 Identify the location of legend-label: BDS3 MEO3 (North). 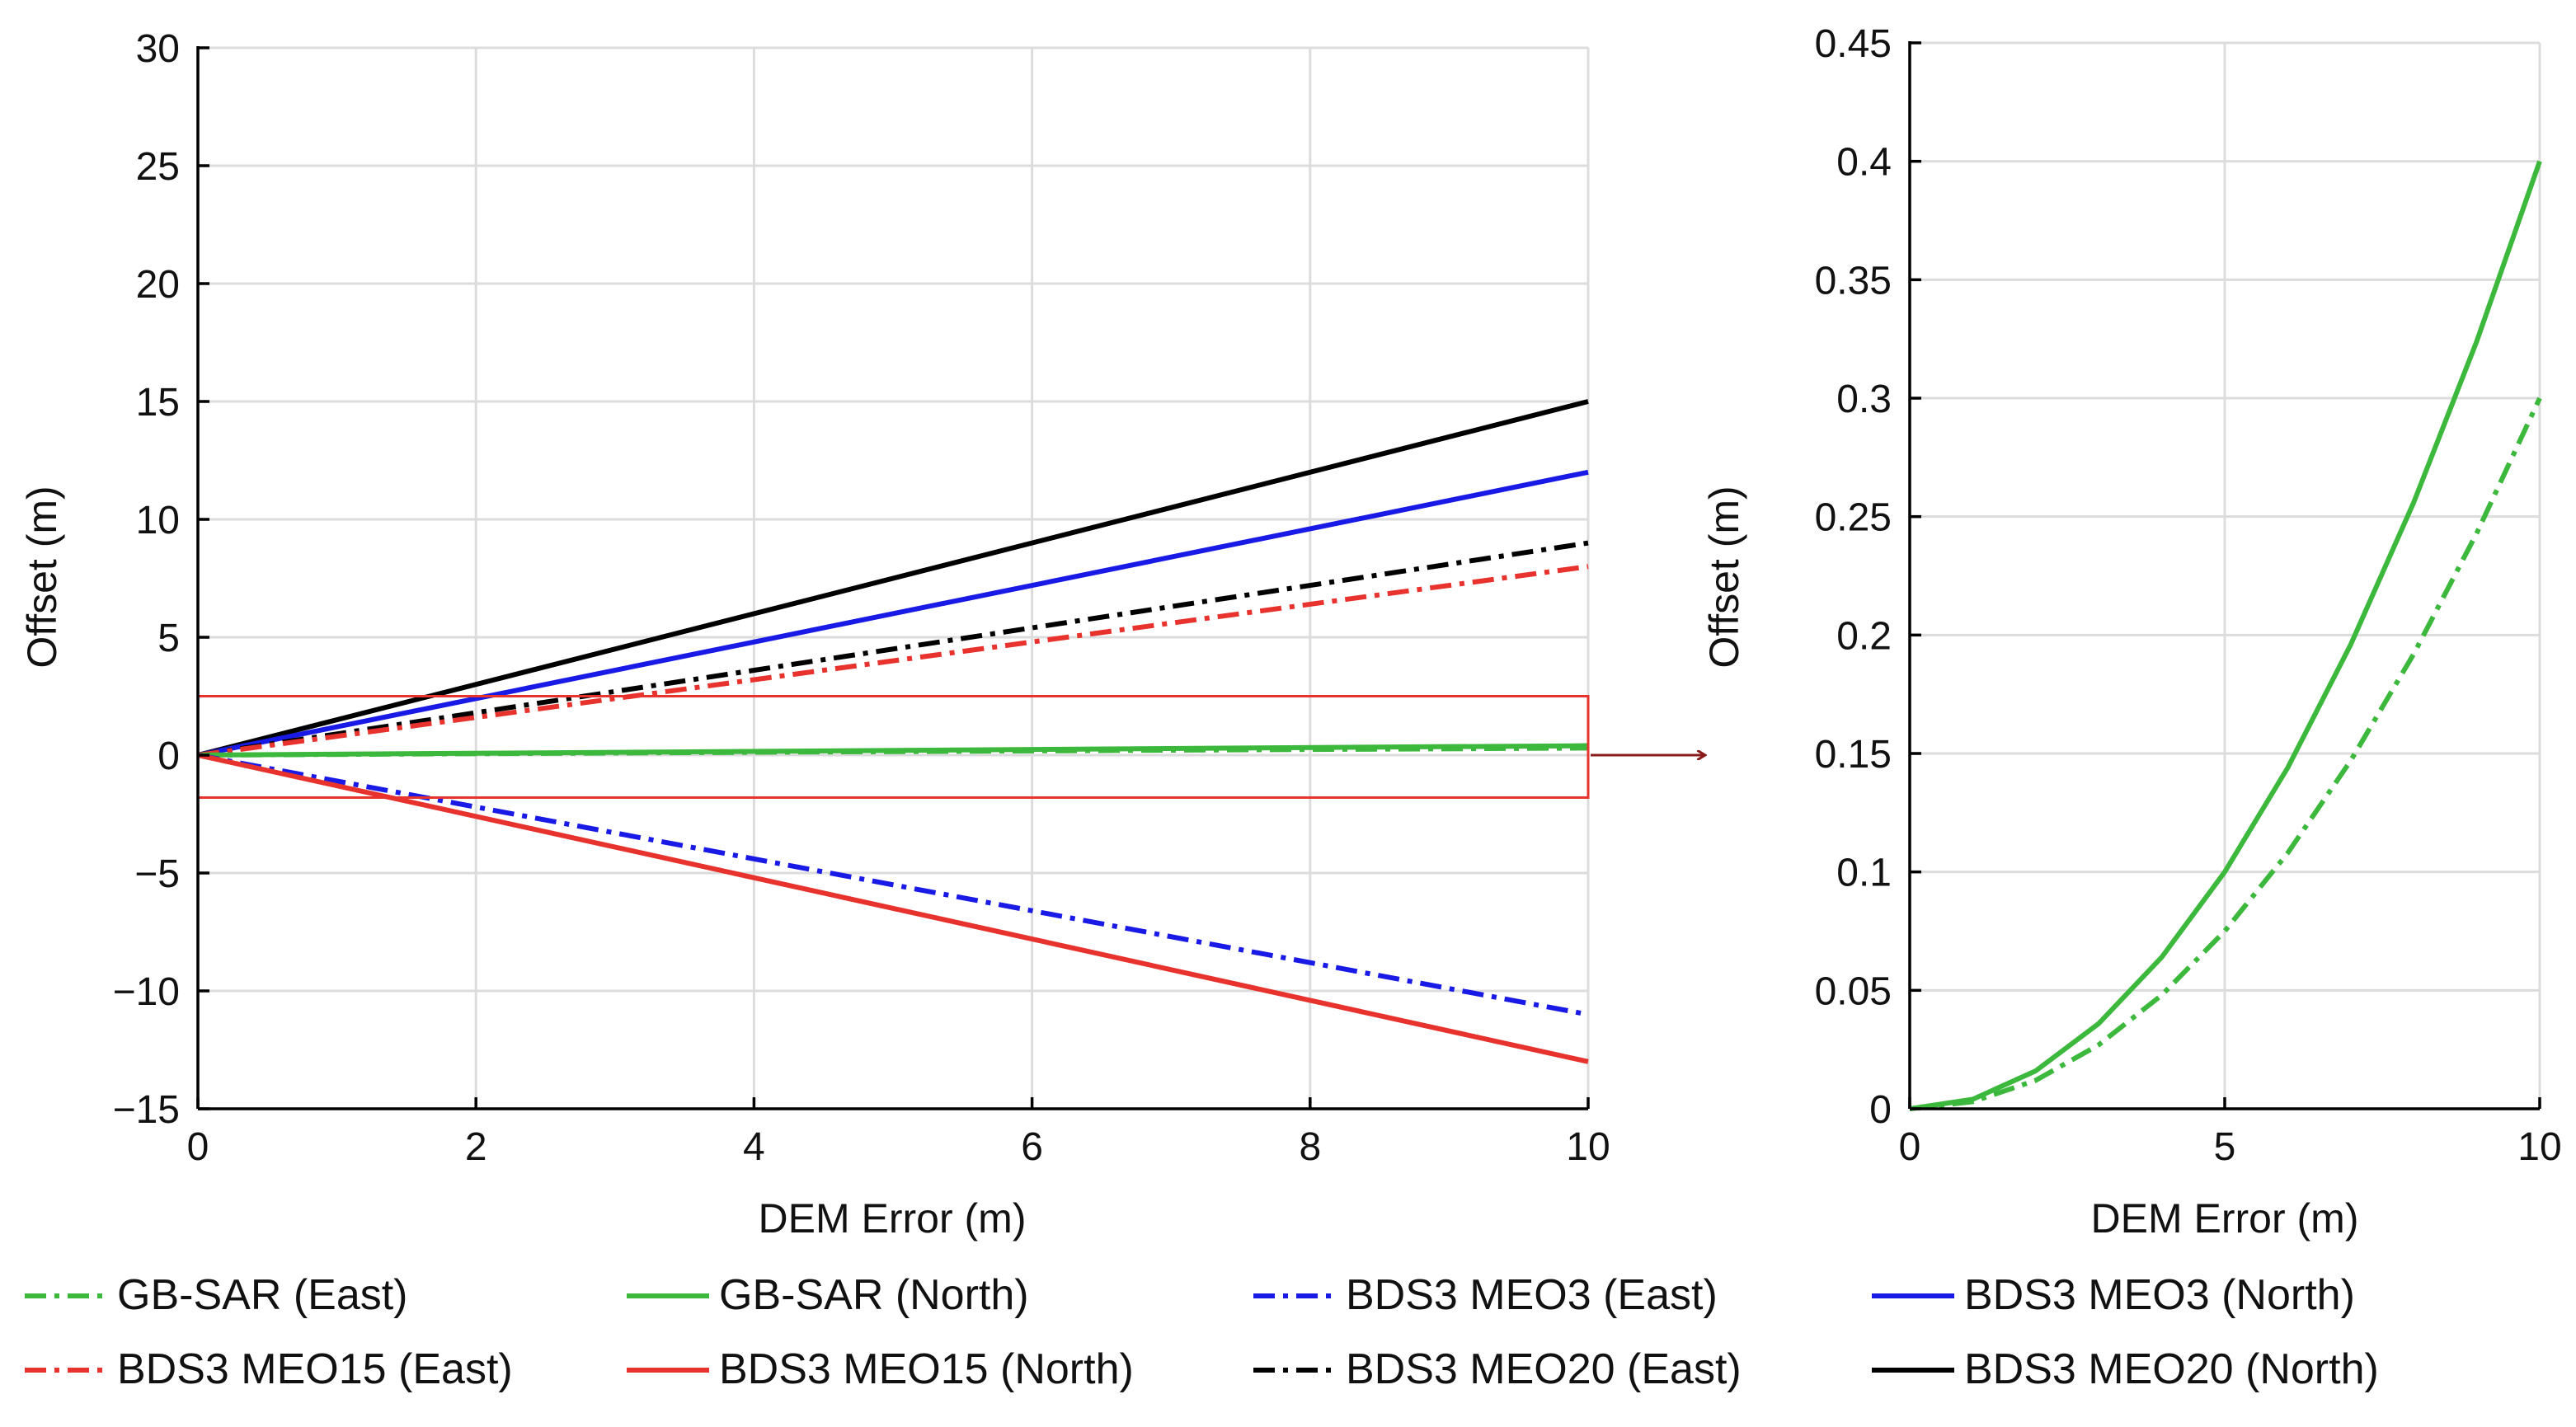
(2159, 1295).